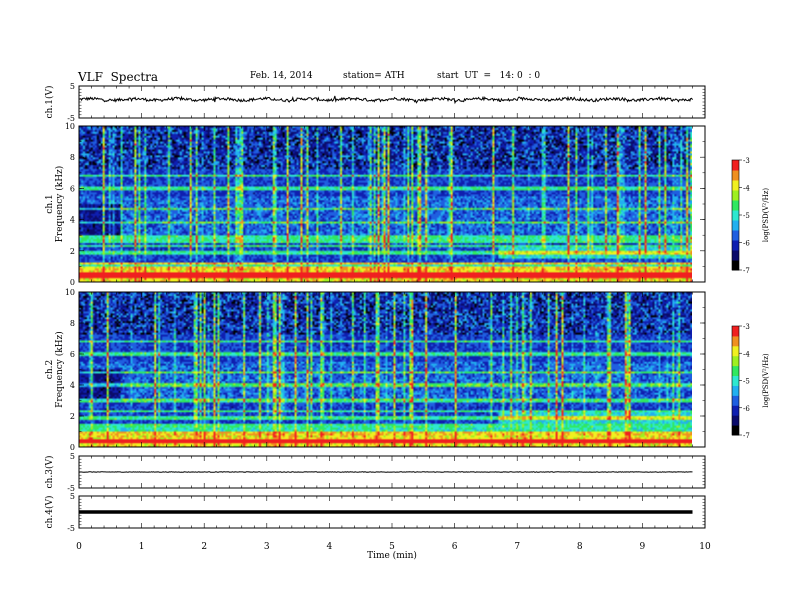 The width and height of the screenshot is (792, 612). What do you see at coordinates (643, 547) in the screenshot?
I see `x-tick-label: 9` at bounding box center [643, 547].